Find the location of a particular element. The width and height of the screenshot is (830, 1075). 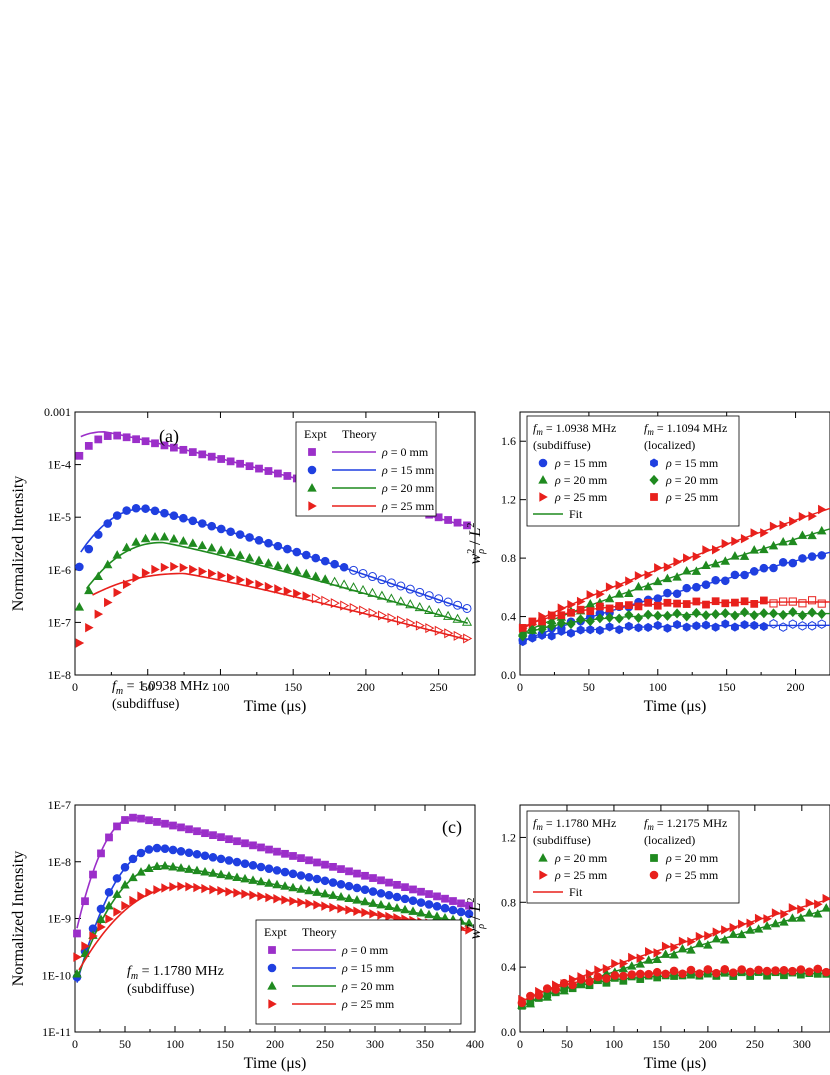

legend-entry: ρ = 15 mm is located at coordinates (581, 463).